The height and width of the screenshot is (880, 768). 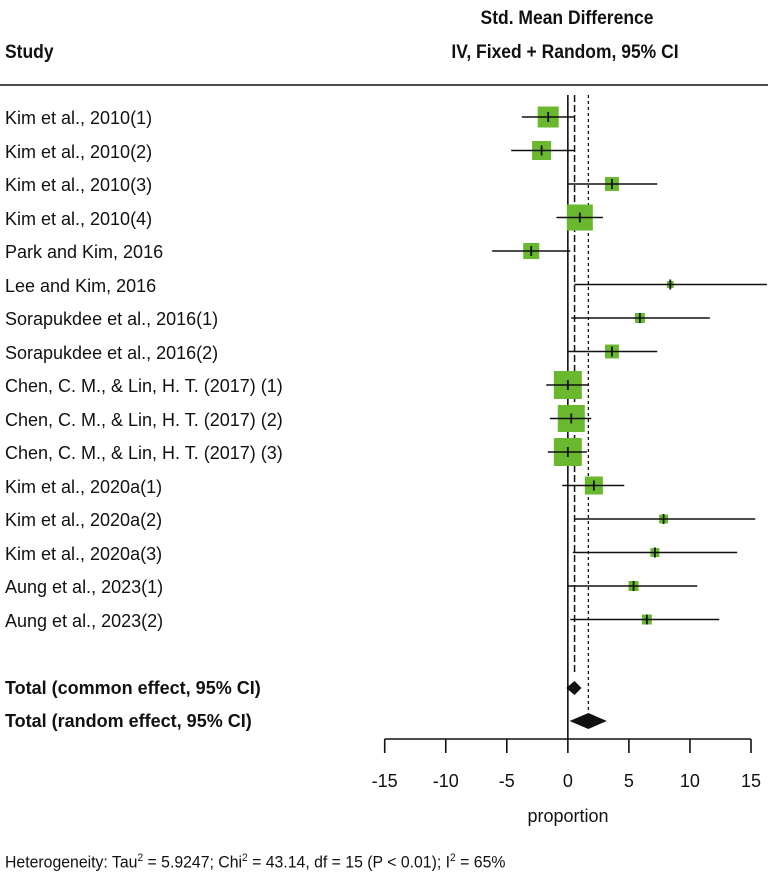 What do you see at coordinates (384, 781) in the screenshot?
I see `x-tick-label: -15` at bounding box center [384, 781].